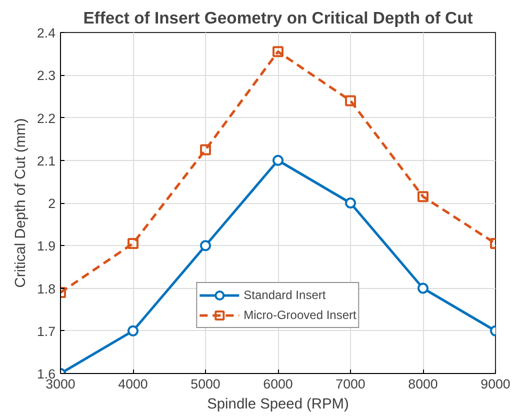  I want to click on y-tick-label: 2, so click(52, 203).